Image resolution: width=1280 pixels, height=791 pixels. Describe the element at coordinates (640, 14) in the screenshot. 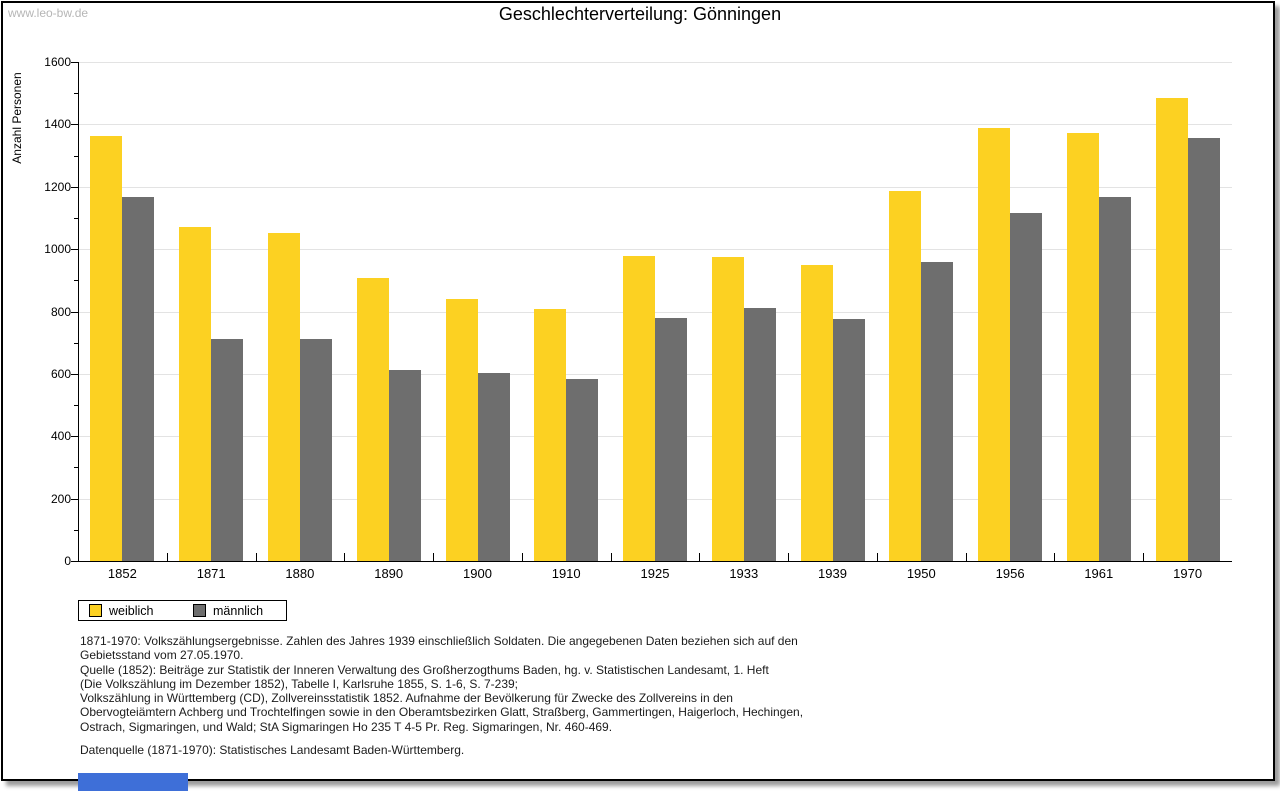

I see `chart-title: Geschlechterverteilung: Gönningen` at that location.